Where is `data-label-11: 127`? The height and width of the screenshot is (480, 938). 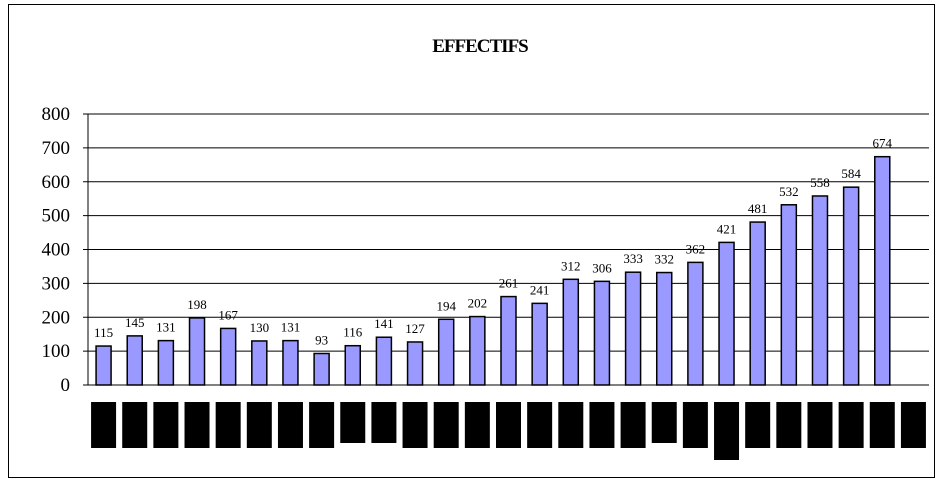
data-label-11: 127 is located at coordinates (415, 328).